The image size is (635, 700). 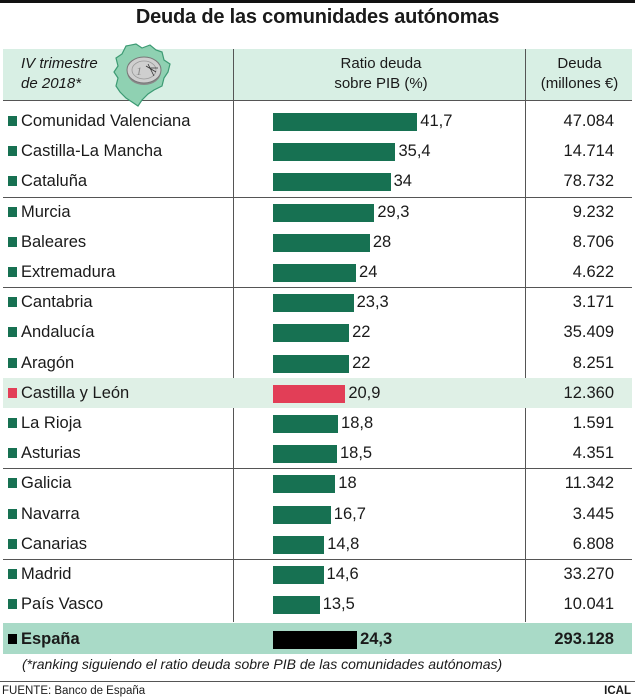 I want to click on region-name: La Rioja, so click(x=51, y=423).